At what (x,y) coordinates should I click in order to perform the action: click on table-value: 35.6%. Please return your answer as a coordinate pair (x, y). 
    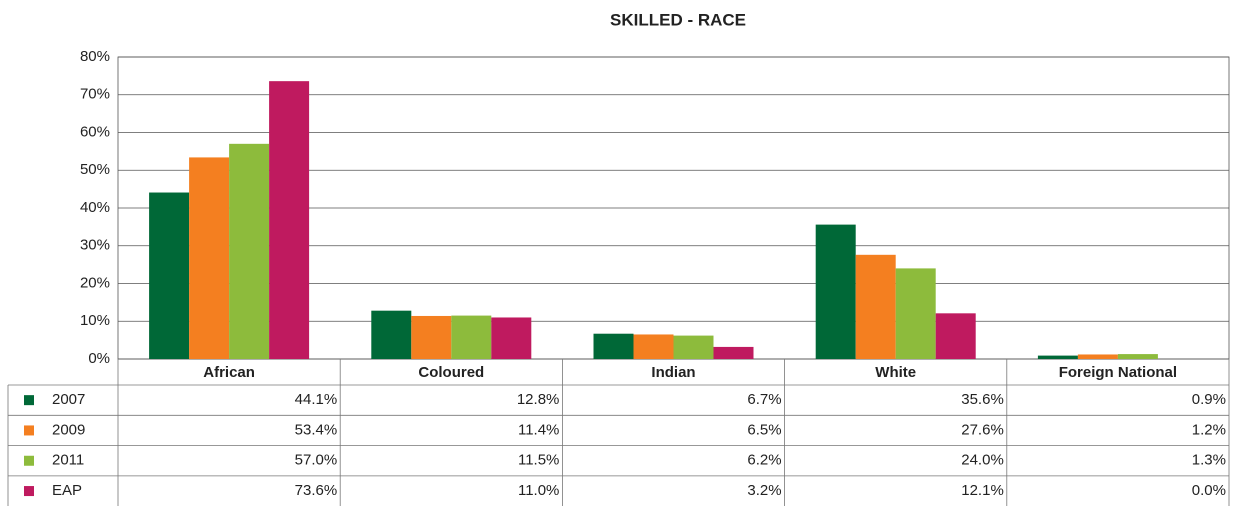
    Looking at the image, I should click on (982, 399).